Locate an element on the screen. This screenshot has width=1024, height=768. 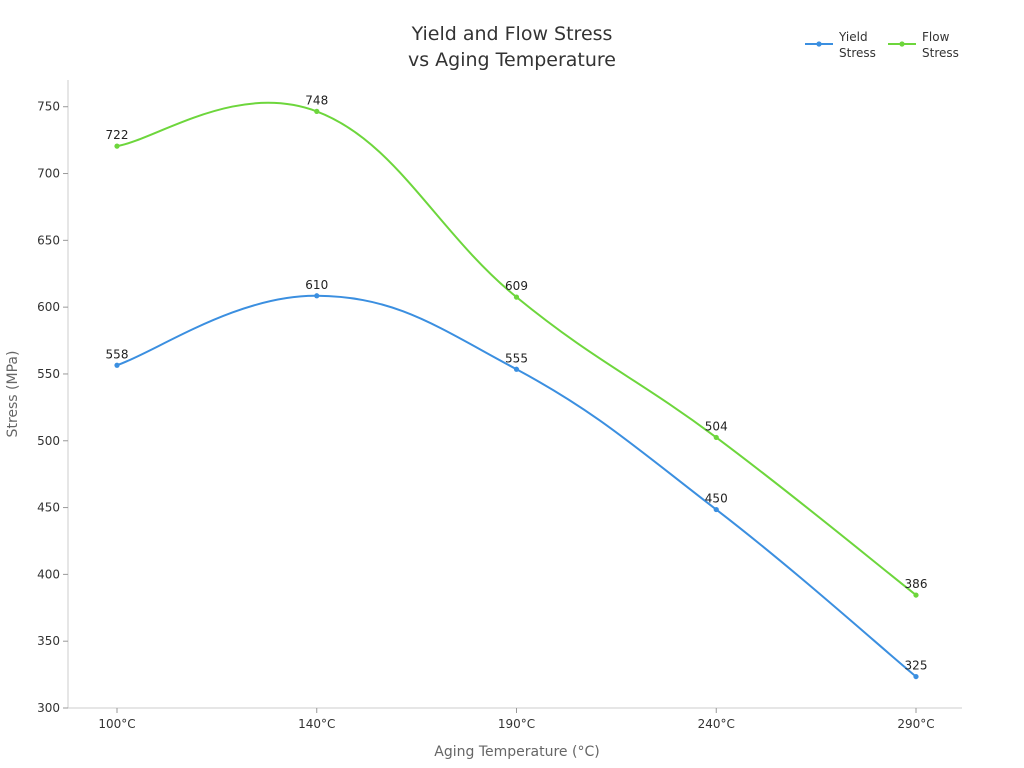
y-tick-label: 300 is located at coordinates (48, 708).